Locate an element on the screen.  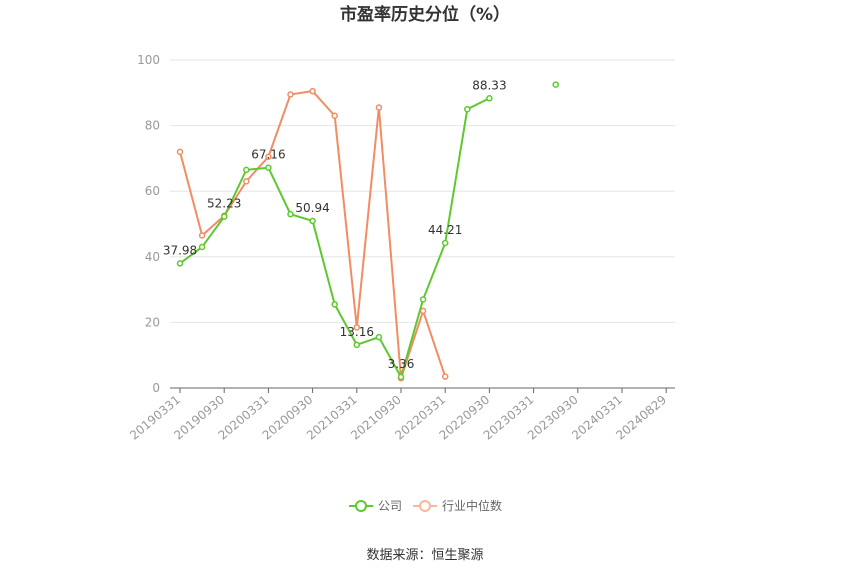
y-tick-label-100: 100 is located at coordinates (148, 60).